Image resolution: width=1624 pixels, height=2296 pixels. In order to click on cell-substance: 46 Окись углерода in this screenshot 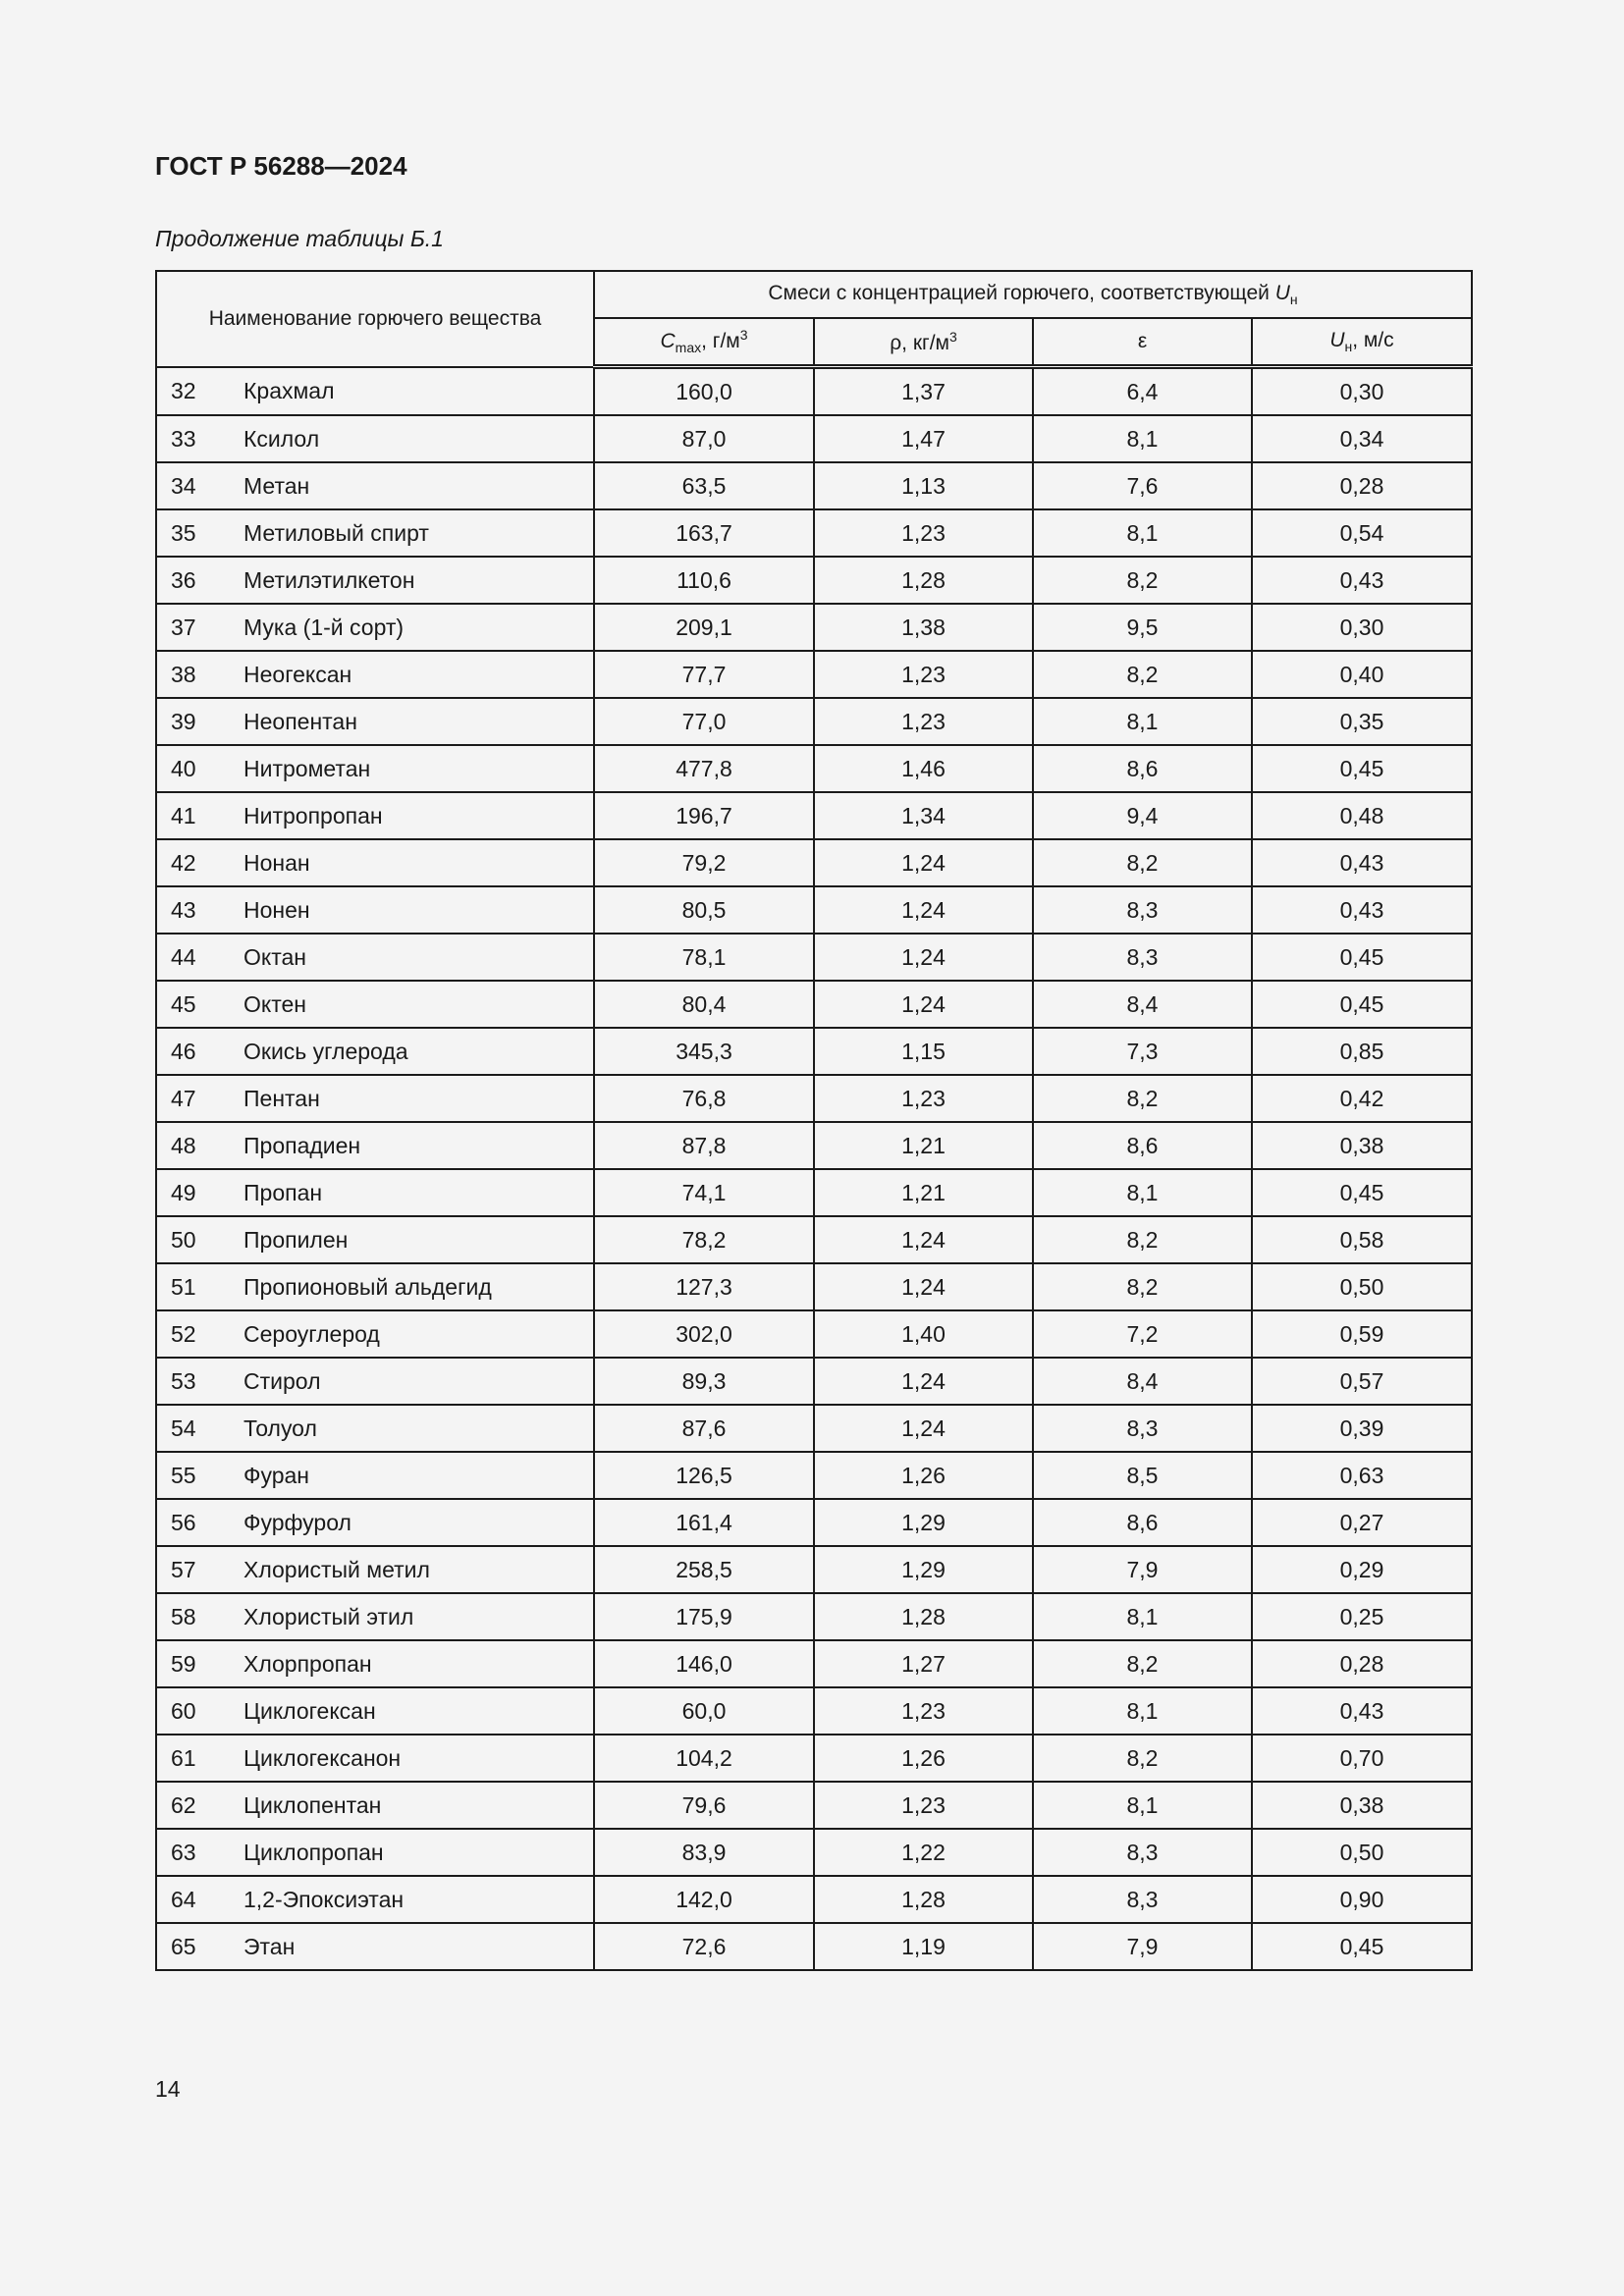, I will do `click(375, 1052)`.